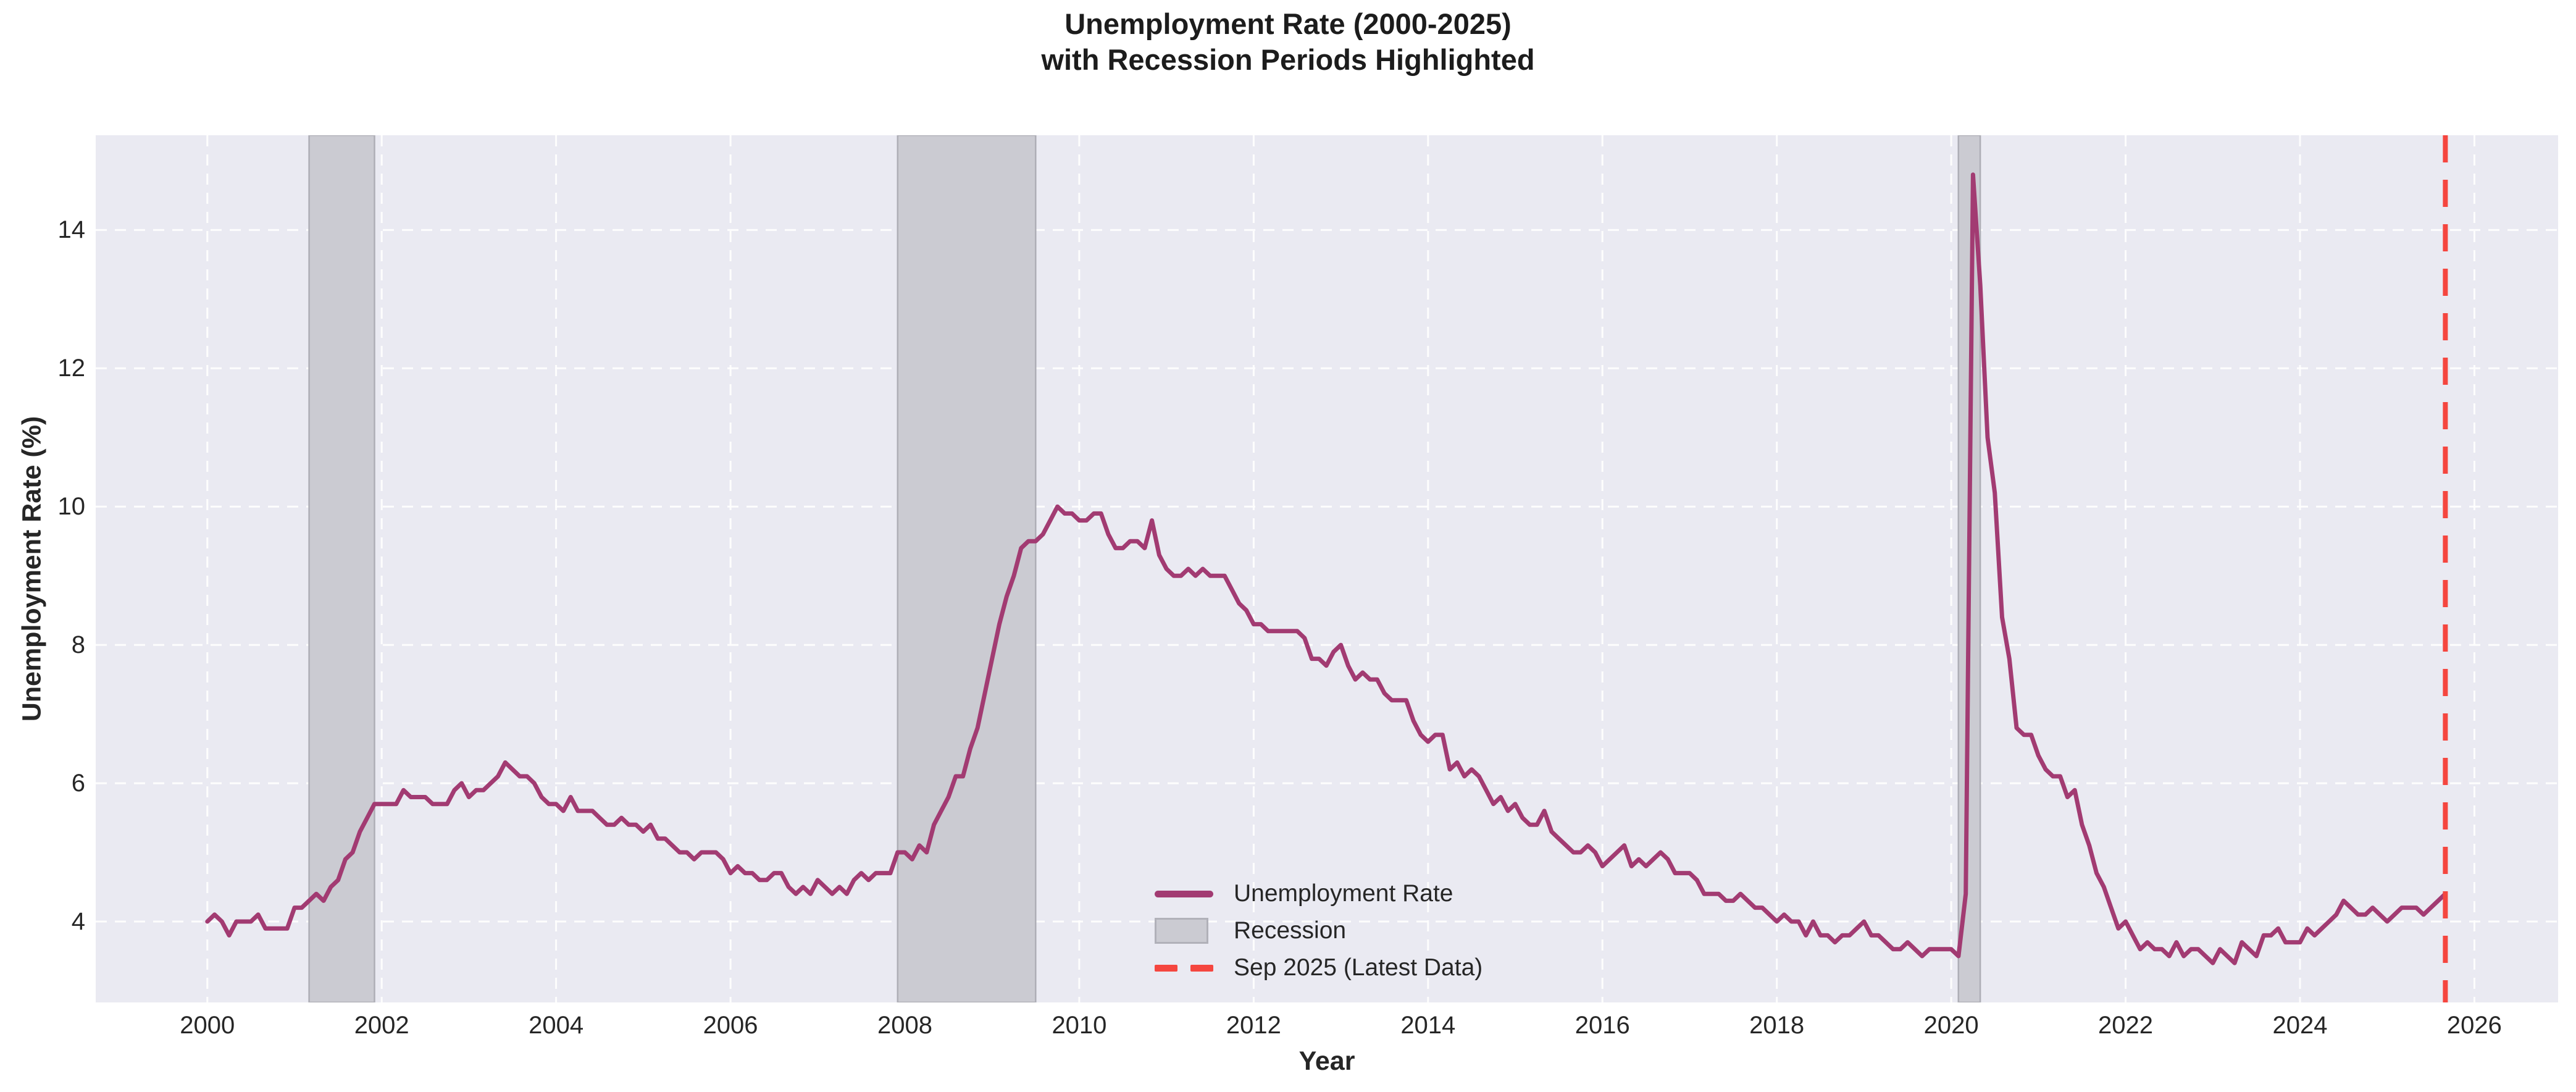 The image size is (2576, 1092). I want to click on x-tick-label: 2024, so click(2300, 1025).